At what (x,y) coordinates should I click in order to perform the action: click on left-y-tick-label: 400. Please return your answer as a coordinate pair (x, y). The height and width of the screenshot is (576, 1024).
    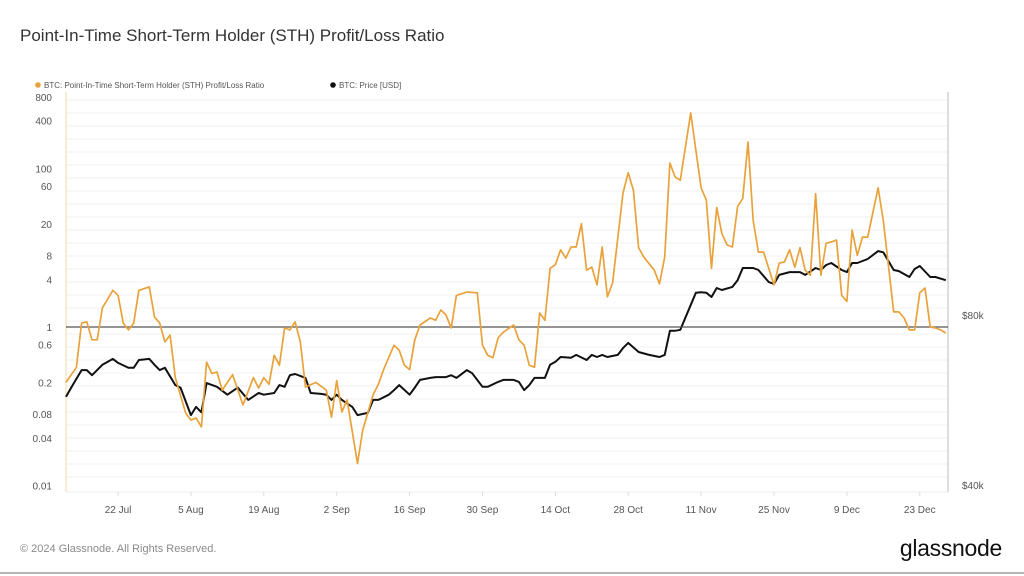
    Looking at the image, I should click on (43, 122).